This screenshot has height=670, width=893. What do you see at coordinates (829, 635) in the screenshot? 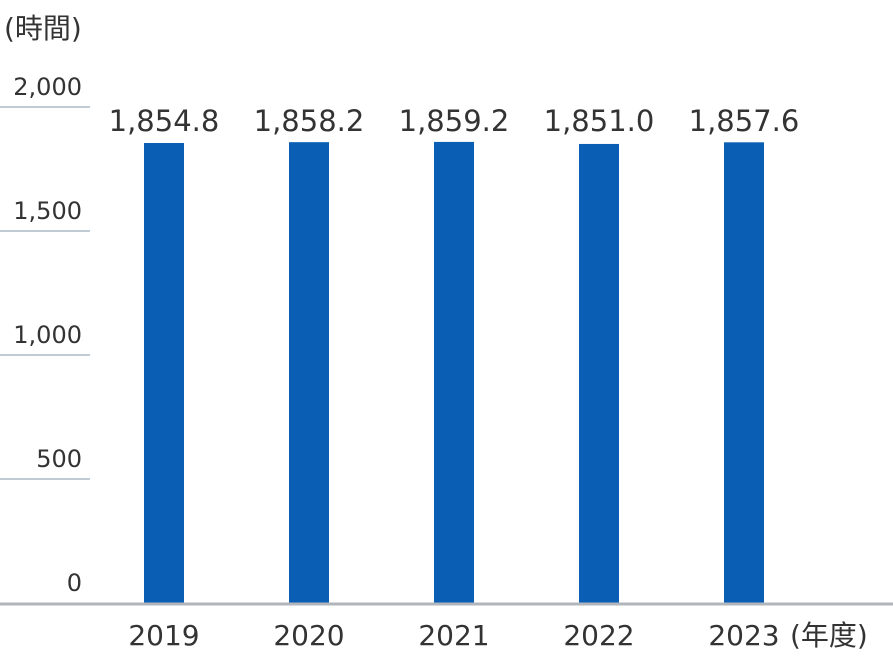
I see `x-axis-unit-label: (年度)` at bounding box center [829, 635].